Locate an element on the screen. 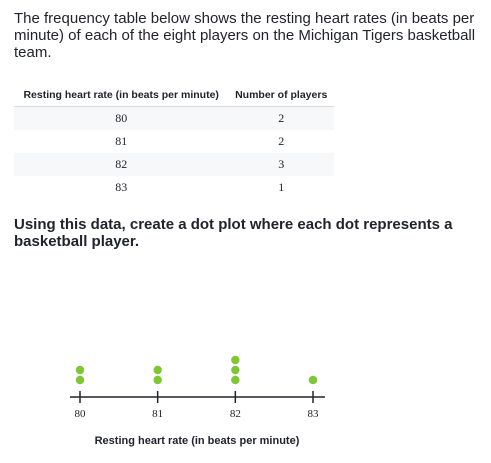  table-row: 83 1 is located at coordinates (174, 187).